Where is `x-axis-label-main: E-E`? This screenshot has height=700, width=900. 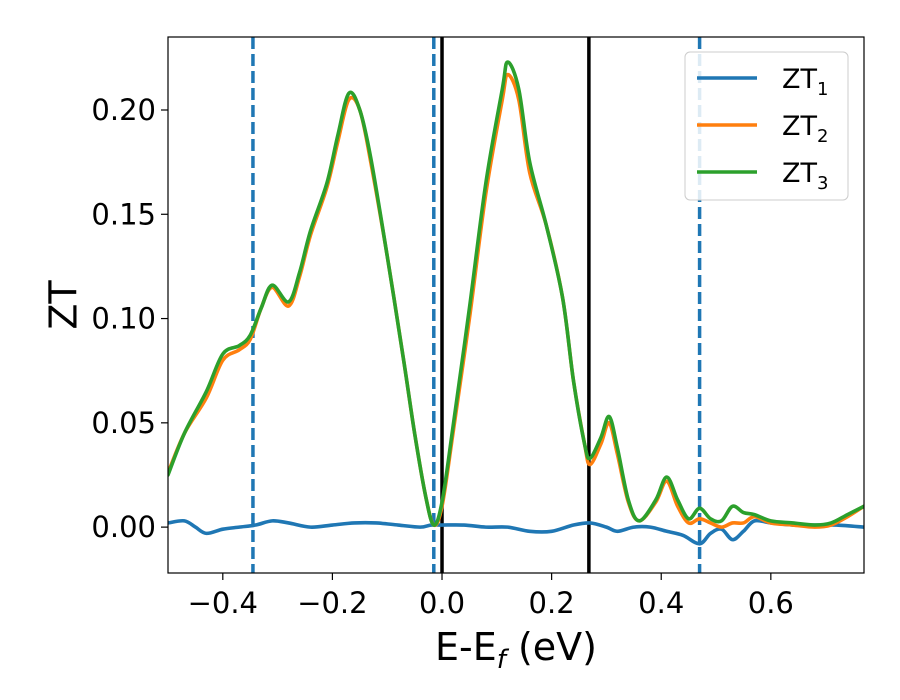
x-axis-label-main: E-E is located at coordinates (466, 647).